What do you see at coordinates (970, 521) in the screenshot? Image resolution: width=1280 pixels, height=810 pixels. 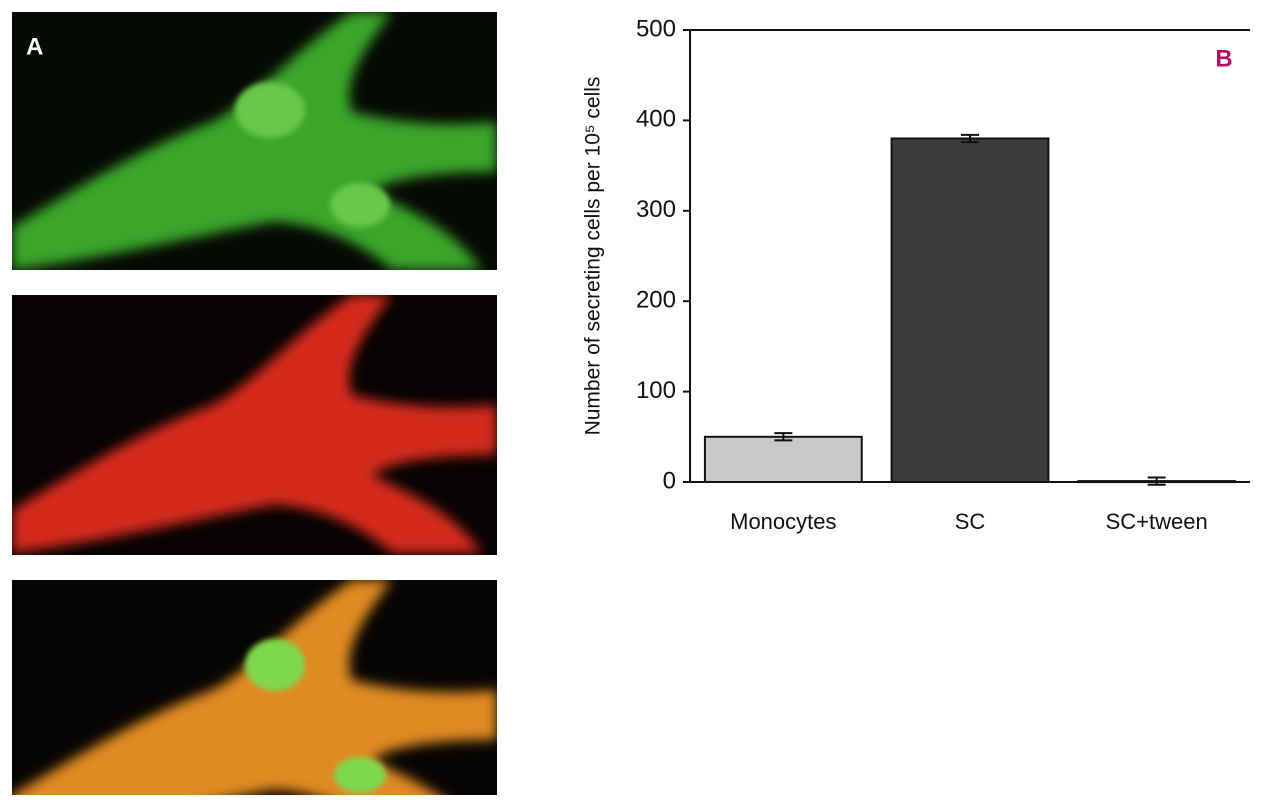 I see `x-tick-label: SC` at bounding box center [970, 521].